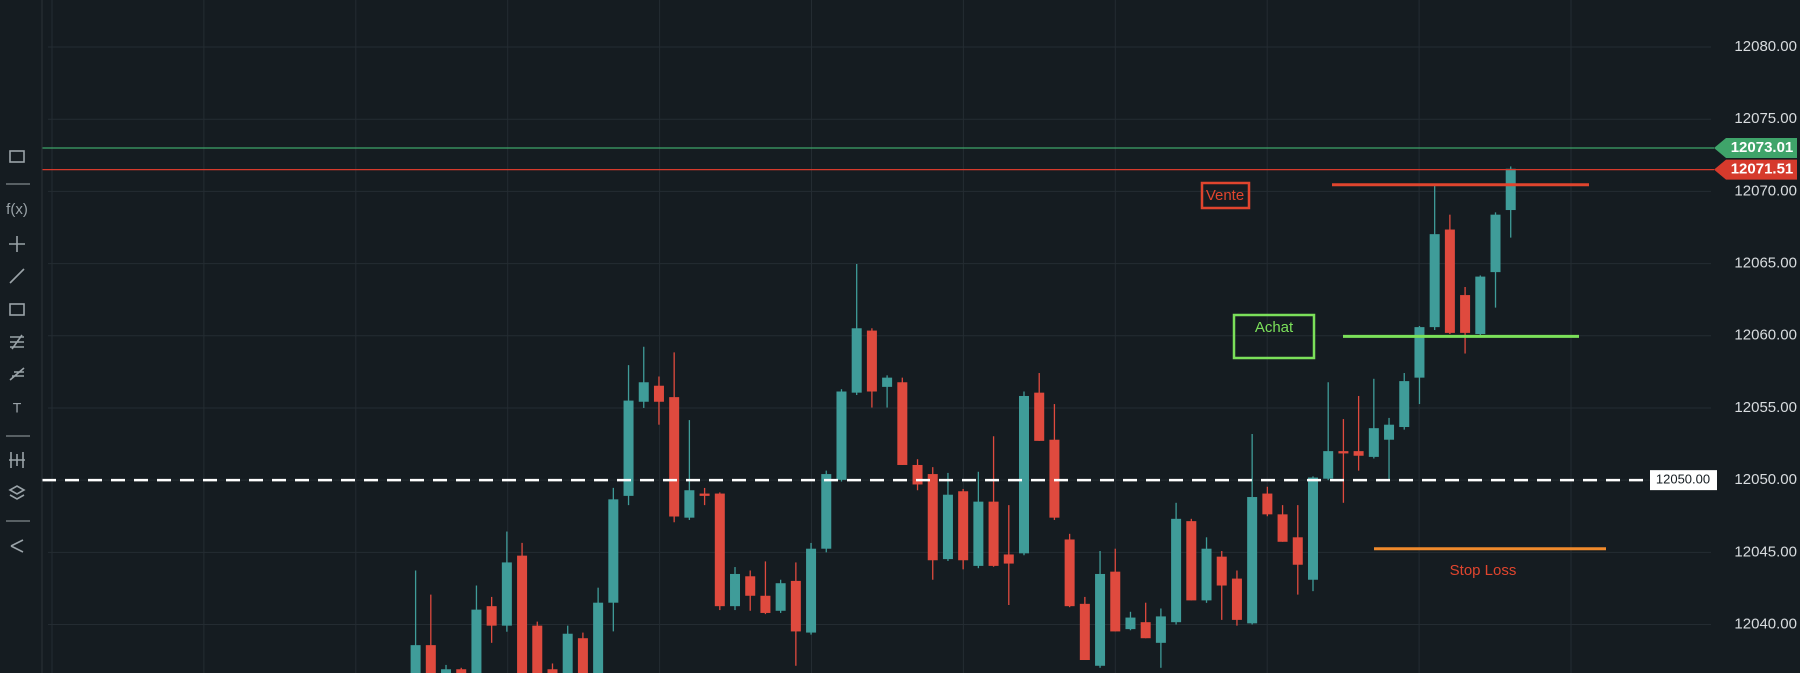 The image size is (1800, 673). I want to click on text-tool: T, so click(17, 408).